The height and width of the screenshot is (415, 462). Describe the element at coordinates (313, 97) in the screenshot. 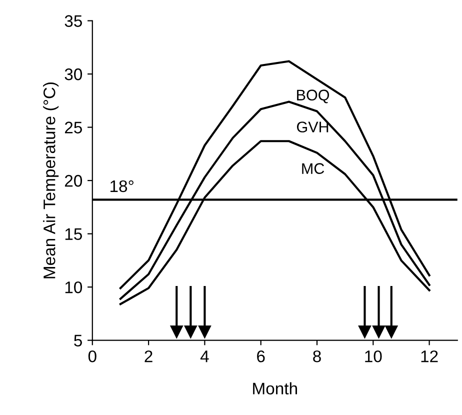

I see `series-label: BOQ` at that location.